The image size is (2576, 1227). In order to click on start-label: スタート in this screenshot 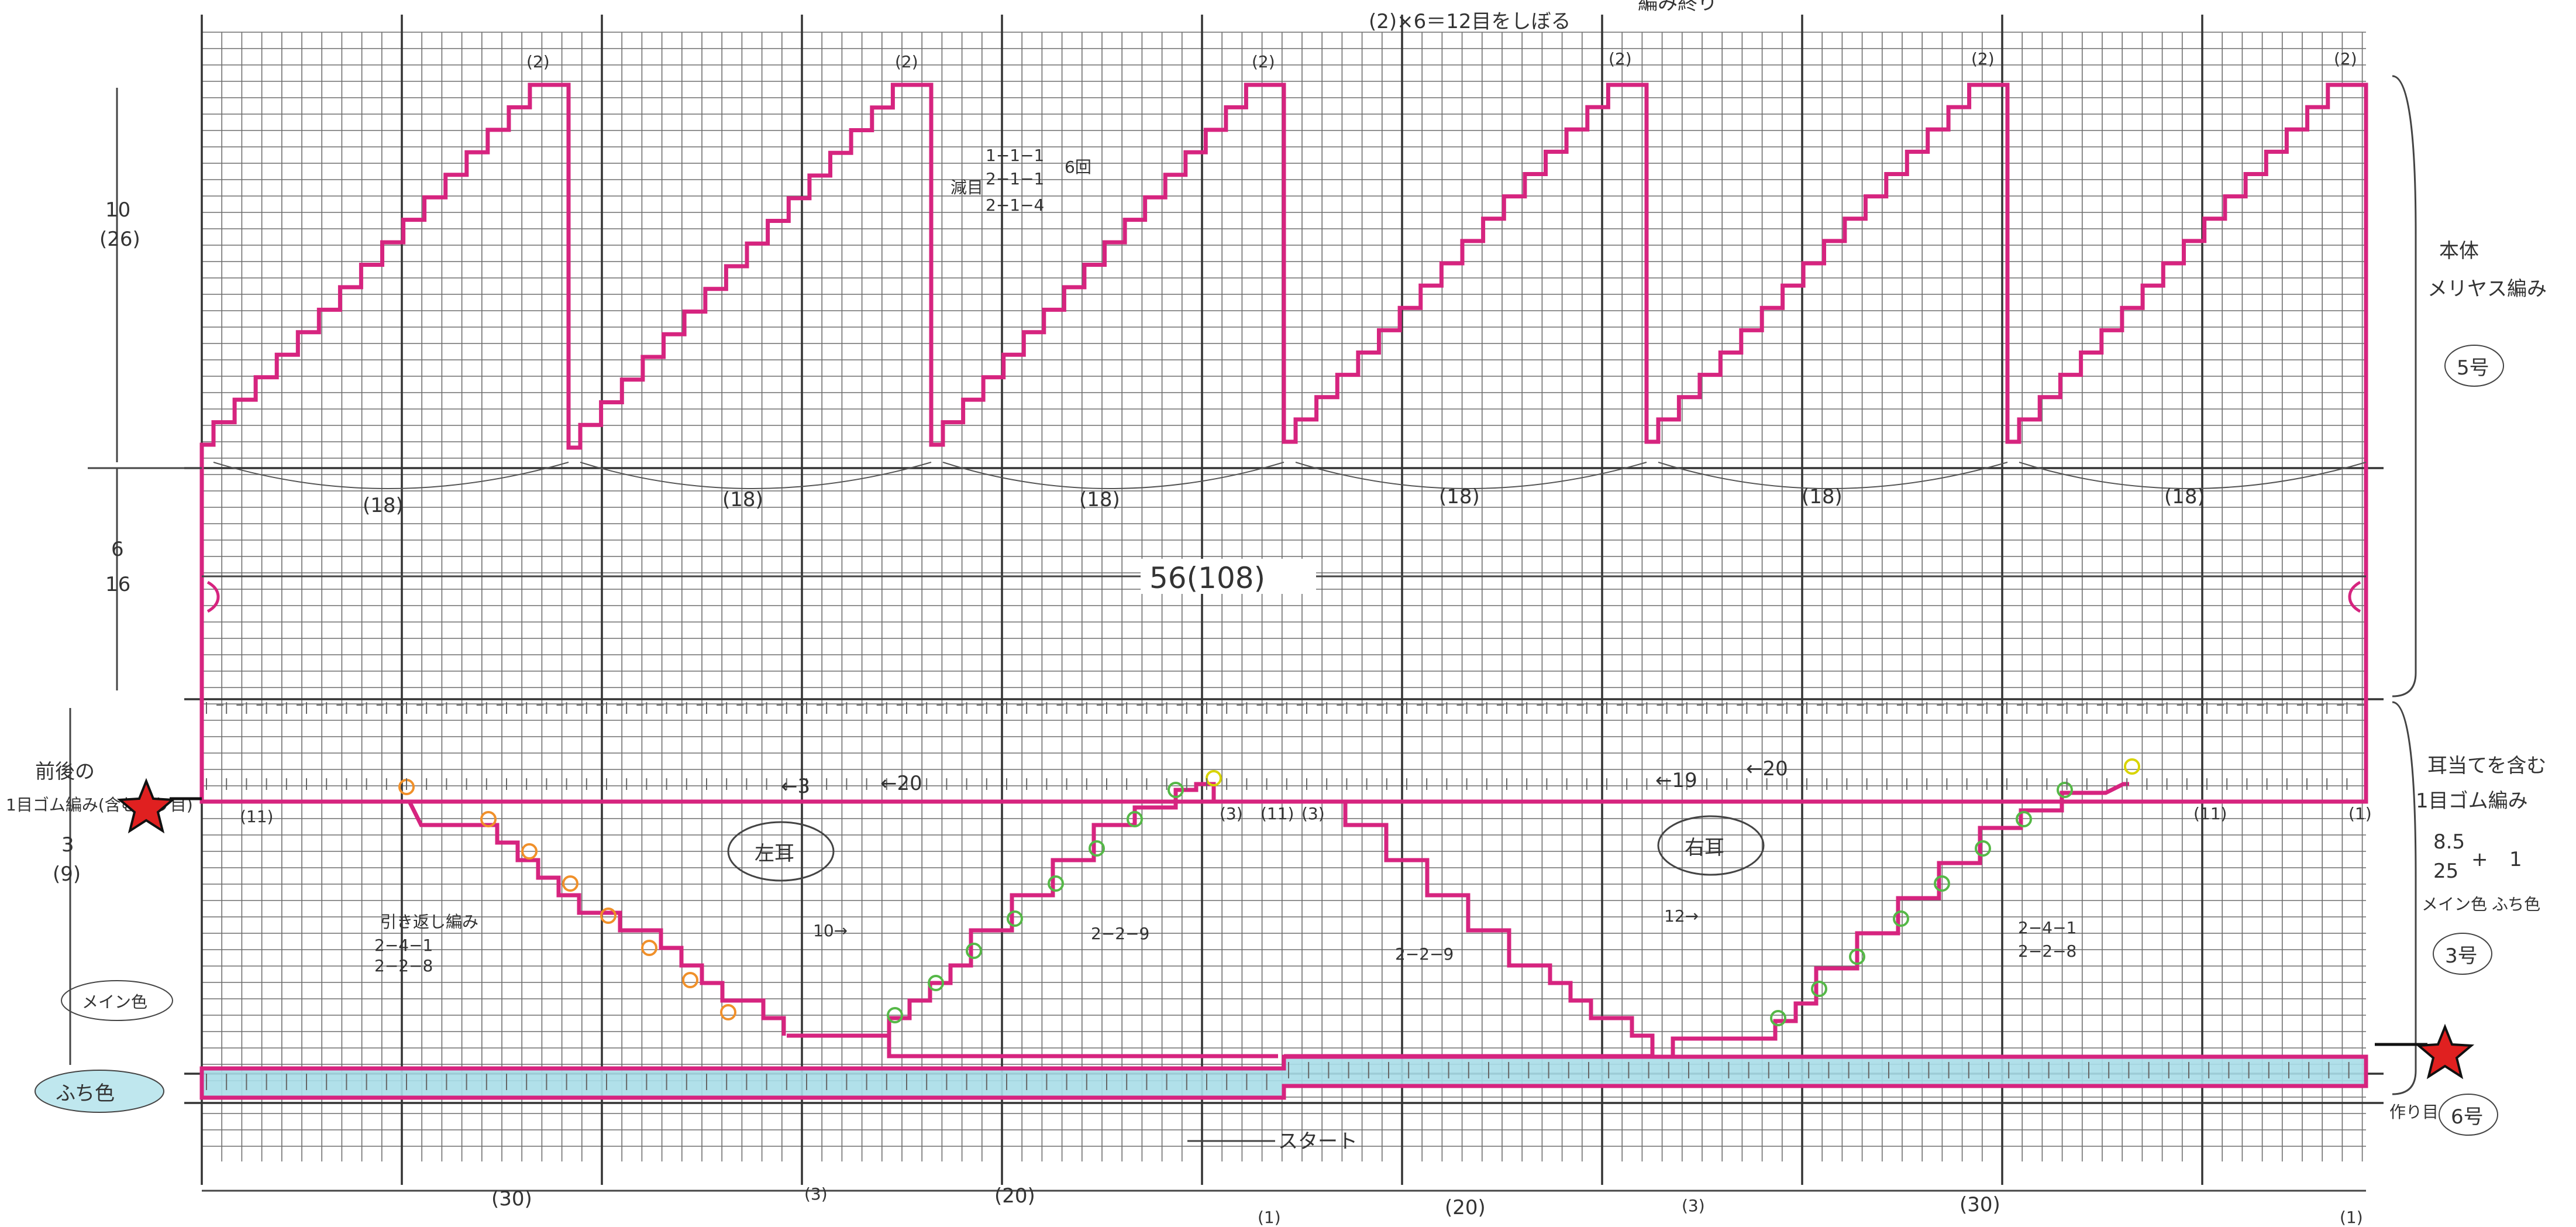, I will do `click(1318, 1141)`.